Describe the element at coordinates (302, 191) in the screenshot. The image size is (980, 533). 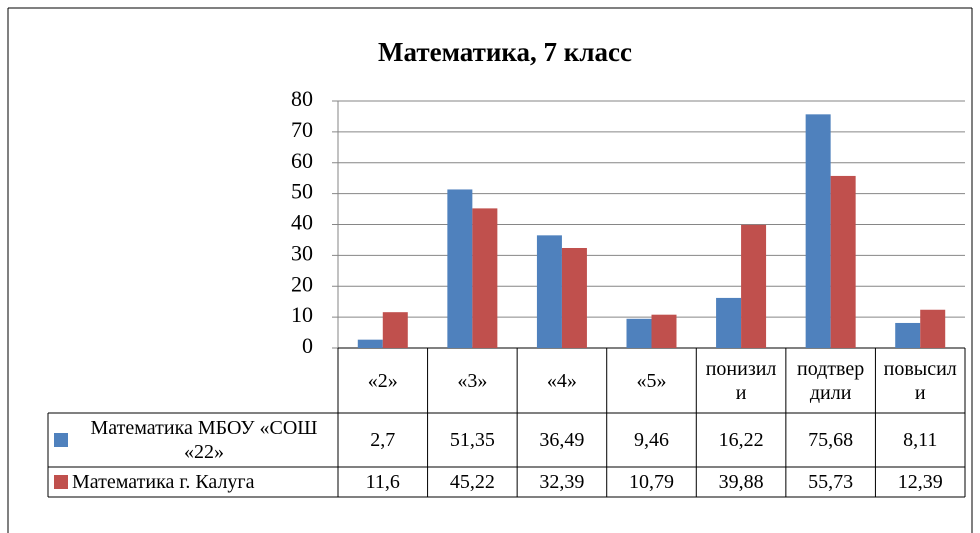
I see `y-tick-label: 50` at that location.